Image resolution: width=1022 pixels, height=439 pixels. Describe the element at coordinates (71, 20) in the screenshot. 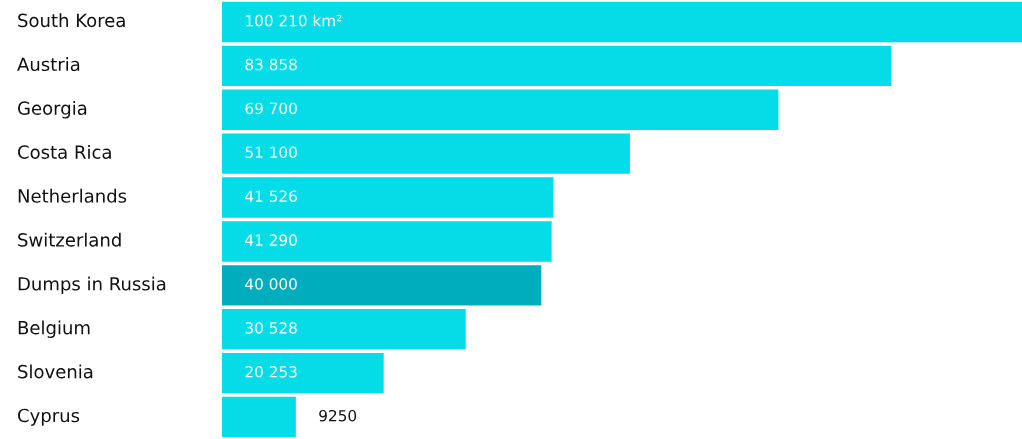

I see `y-tick-label: South Korea` at that location.